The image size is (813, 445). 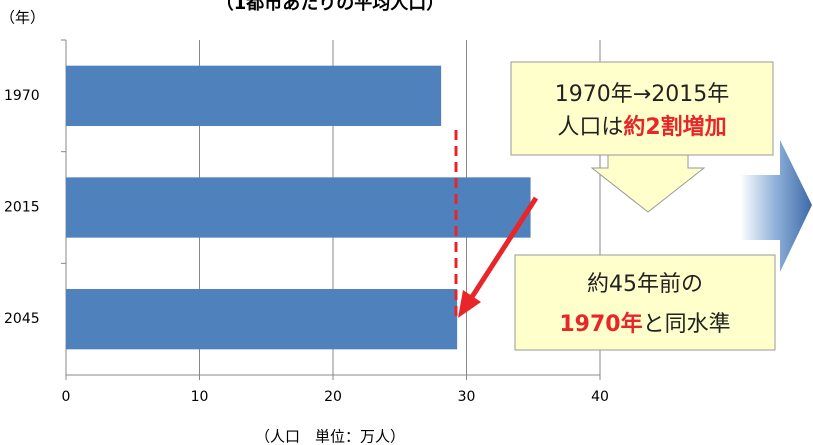 What do you see at coordinates (503, 249) in the screenshot?
I see `arrow-line` at bounding box center [503, 249].